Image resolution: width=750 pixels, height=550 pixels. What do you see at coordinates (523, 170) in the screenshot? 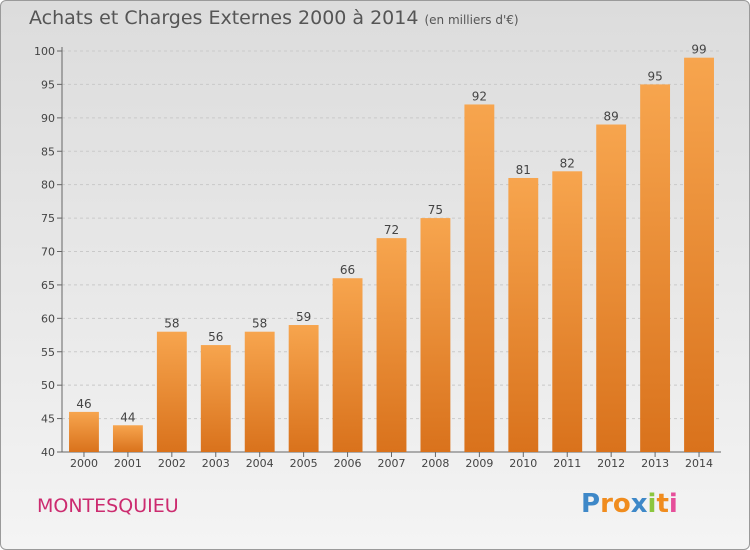
I see `data-label: 81` at bounding box center [523, 170].